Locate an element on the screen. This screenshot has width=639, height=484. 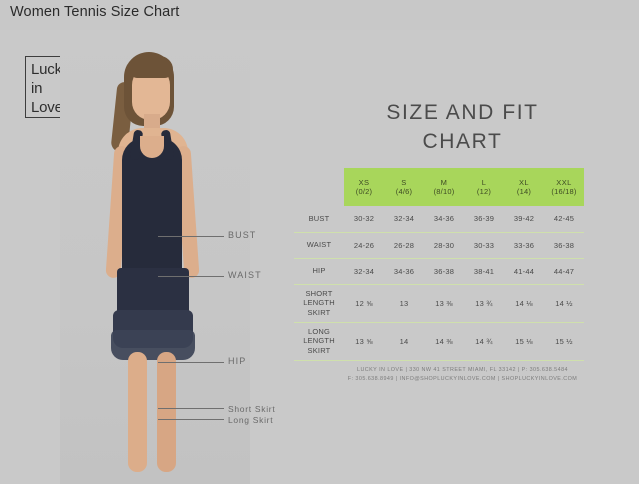
header-spacer is located at coordinates (319, 187).